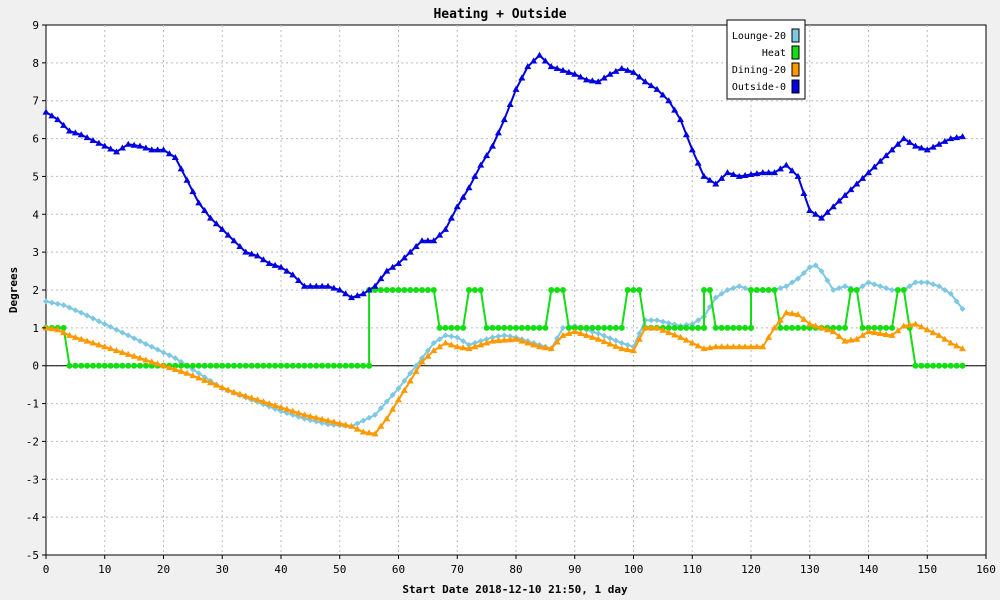 Image resolution: width=1000 pixels, height=600 pixels. I want to click on legend-label: Dining-20, so click(759, 70).